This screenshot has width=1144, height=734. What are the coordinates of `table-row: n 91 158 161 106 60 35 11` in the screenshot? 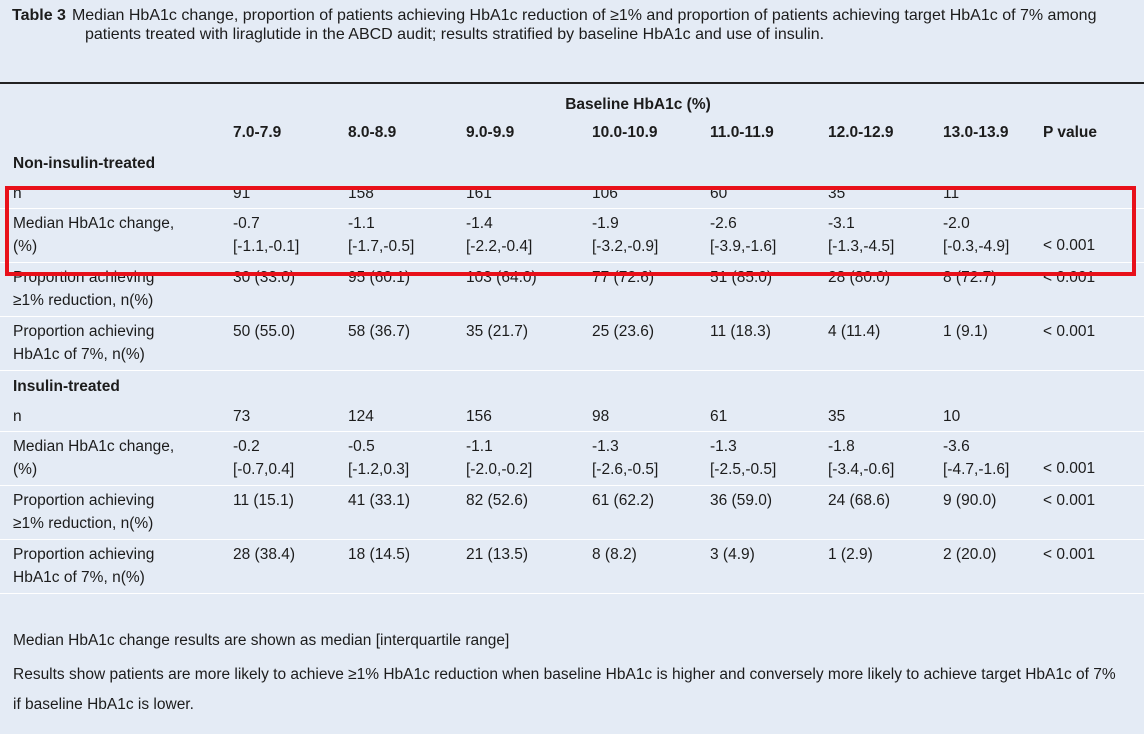 It's located at (572, 193).